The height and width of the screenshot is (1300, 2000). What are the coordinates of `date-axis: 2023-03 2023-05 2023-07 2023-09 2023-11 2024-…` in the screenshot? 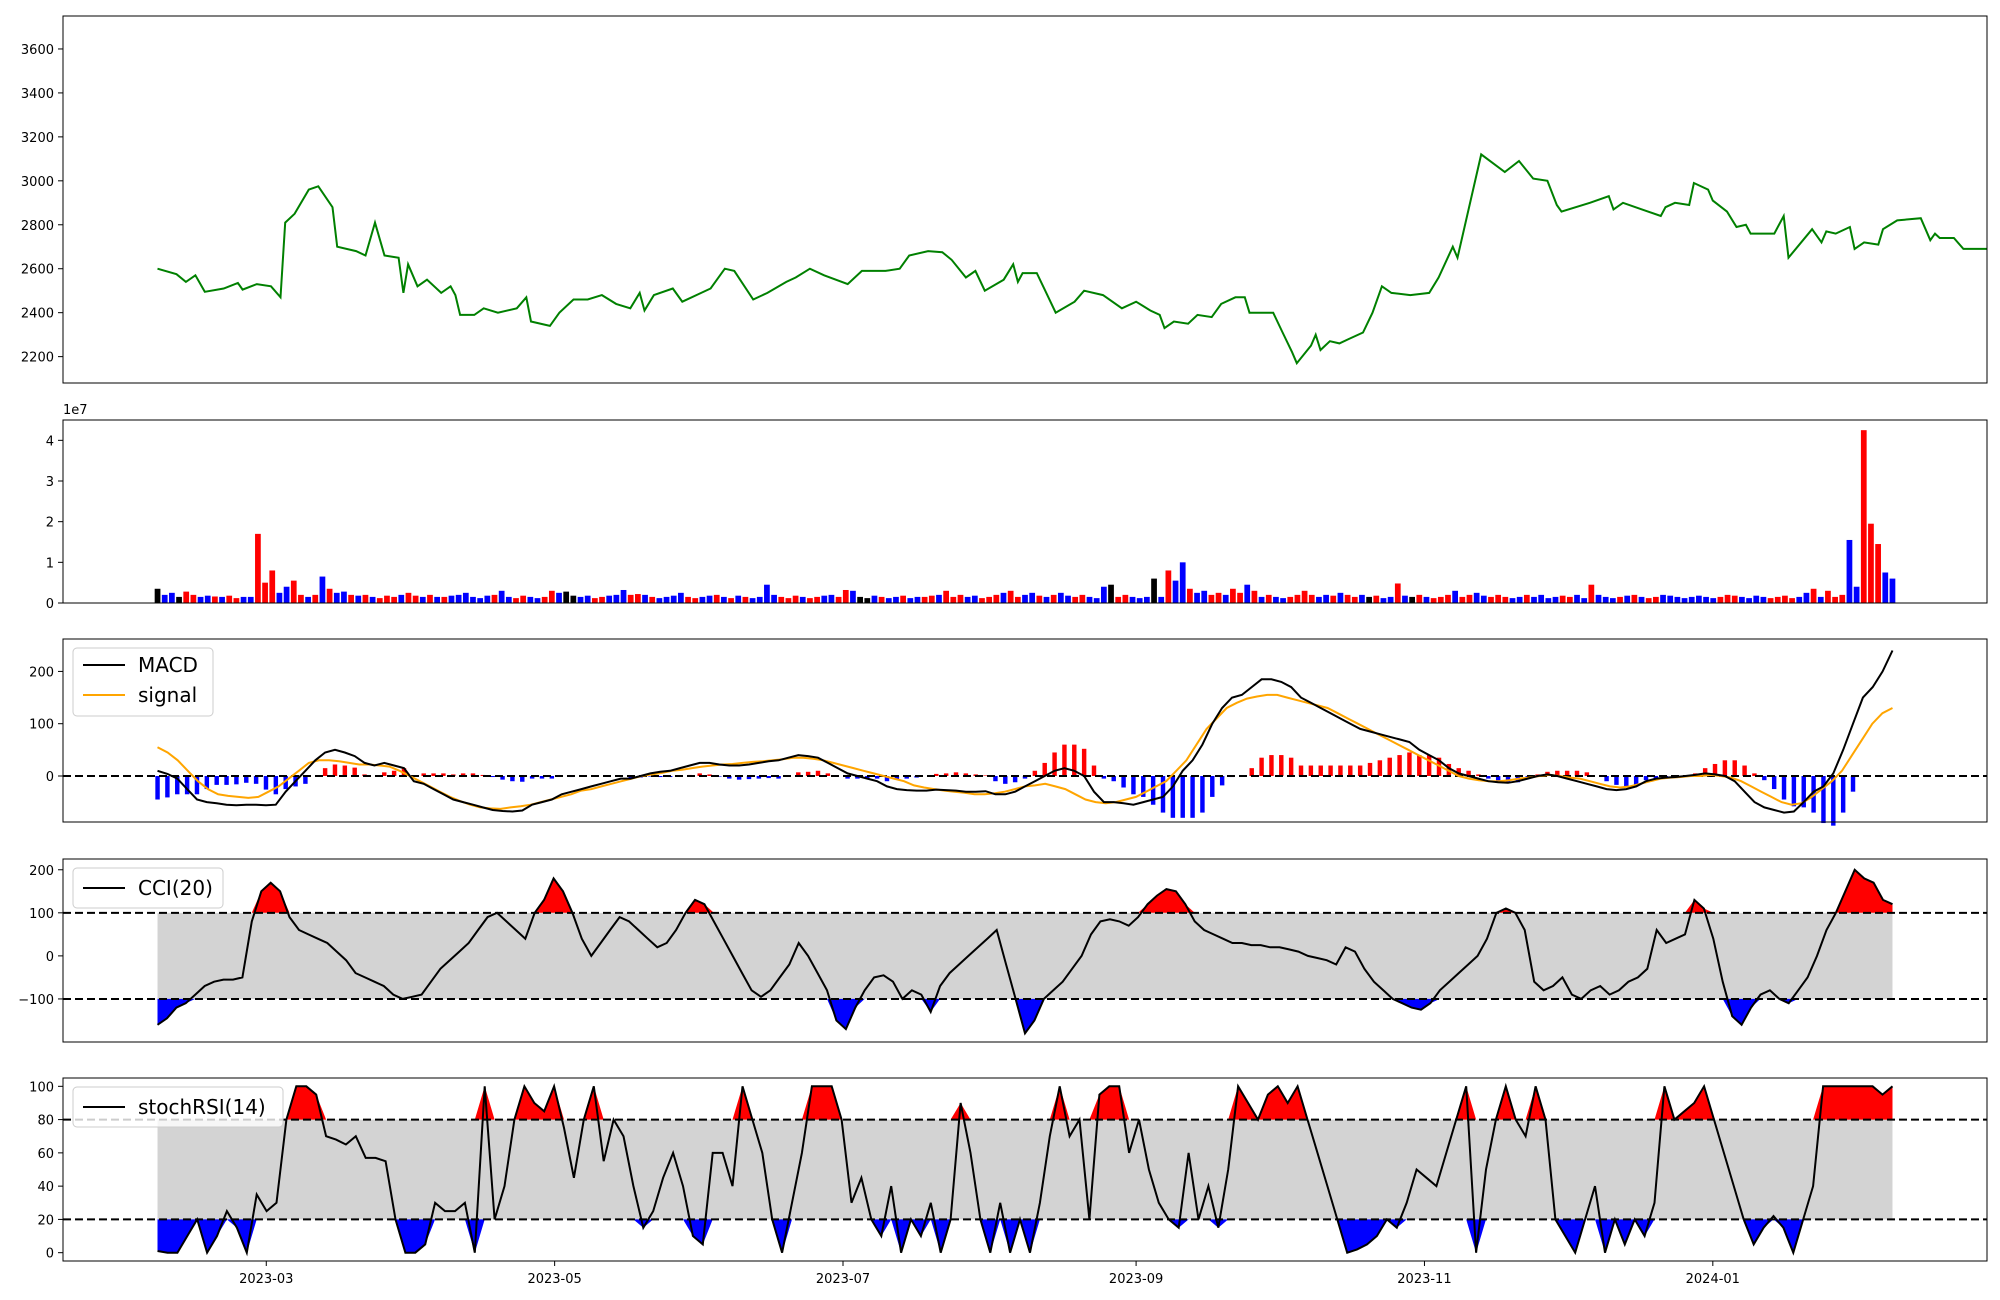 It's located at (989, 1274).